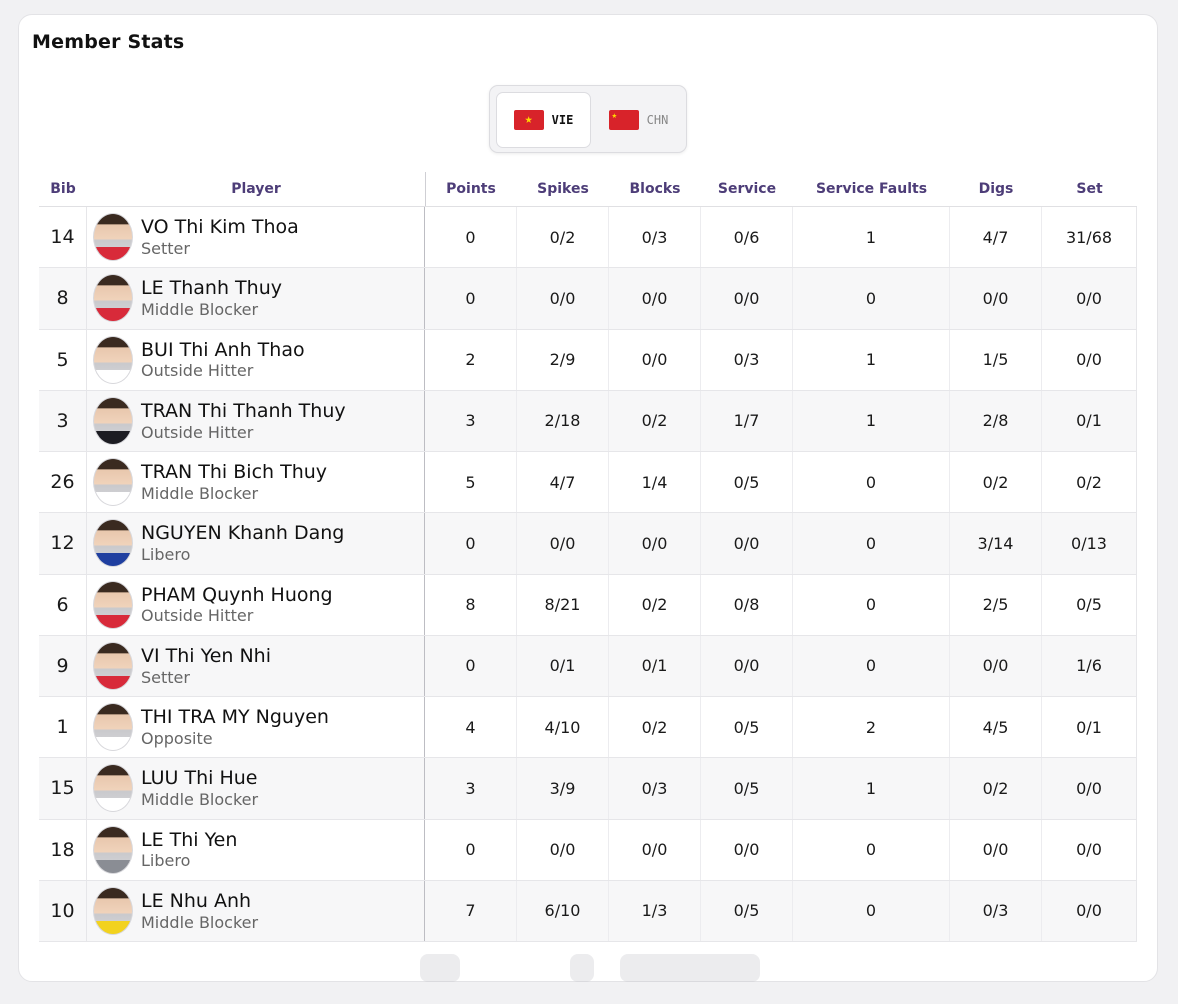  Describe the element at coordinates (425, 189) in the screenshot. I see `header-divider` at that location.